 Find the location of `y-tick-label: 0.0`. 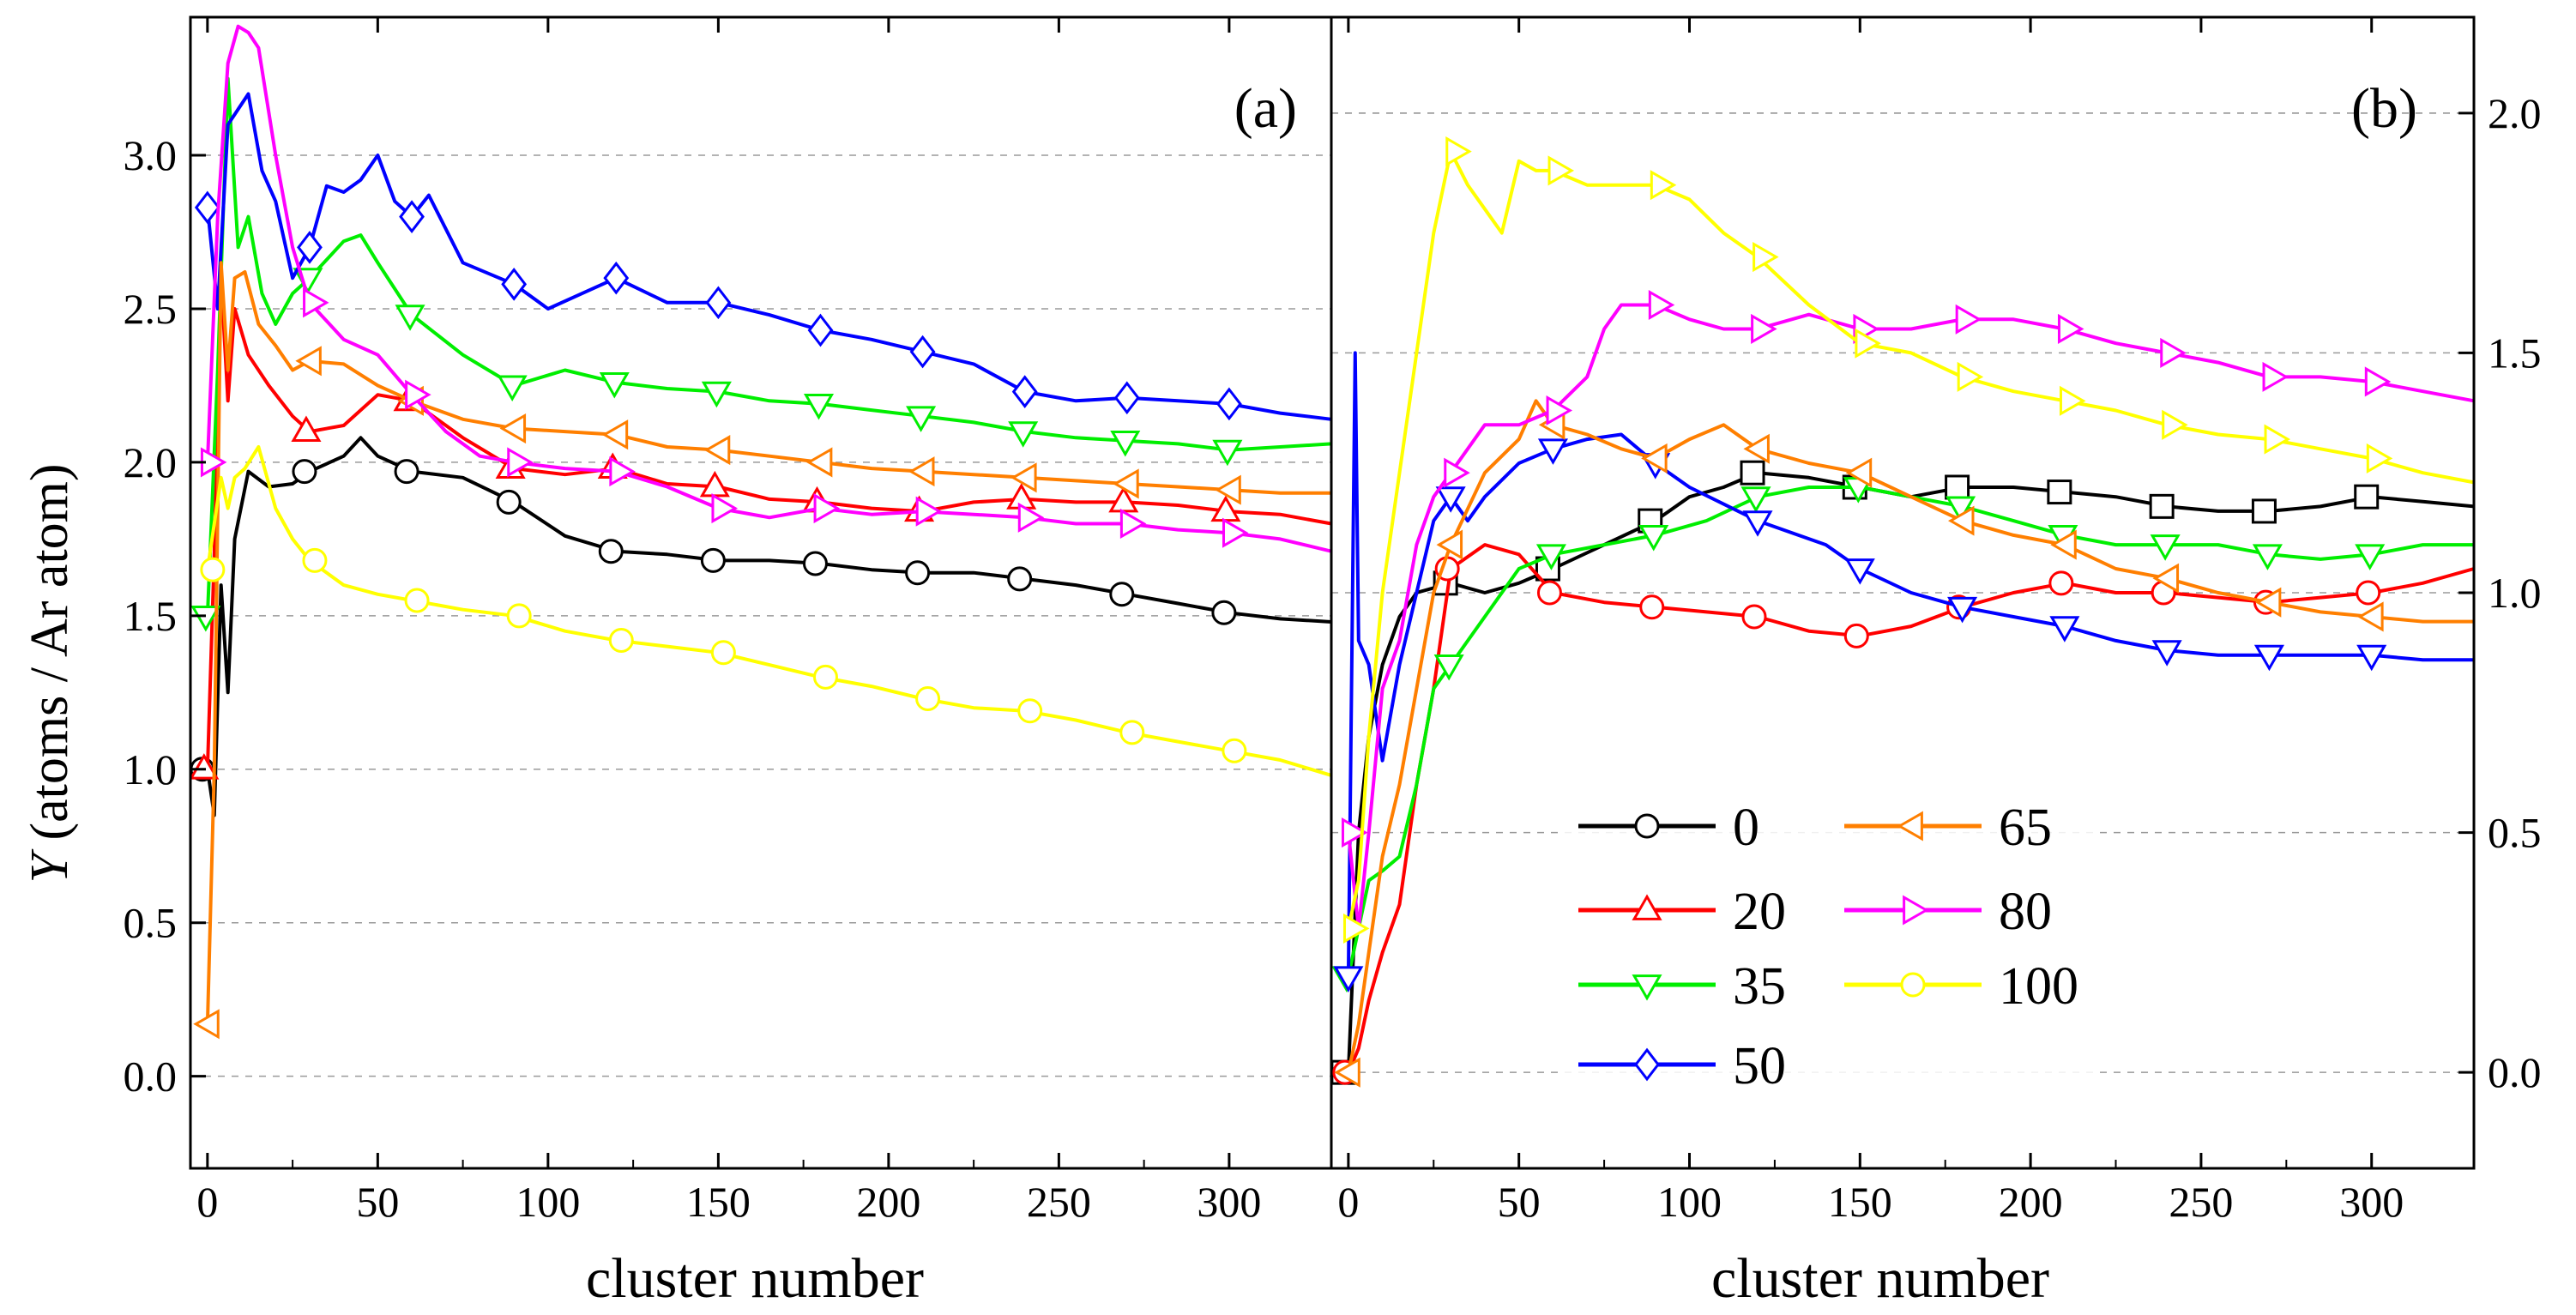

y-tick-label: 0.0 is located at coordinates (151, 1077).